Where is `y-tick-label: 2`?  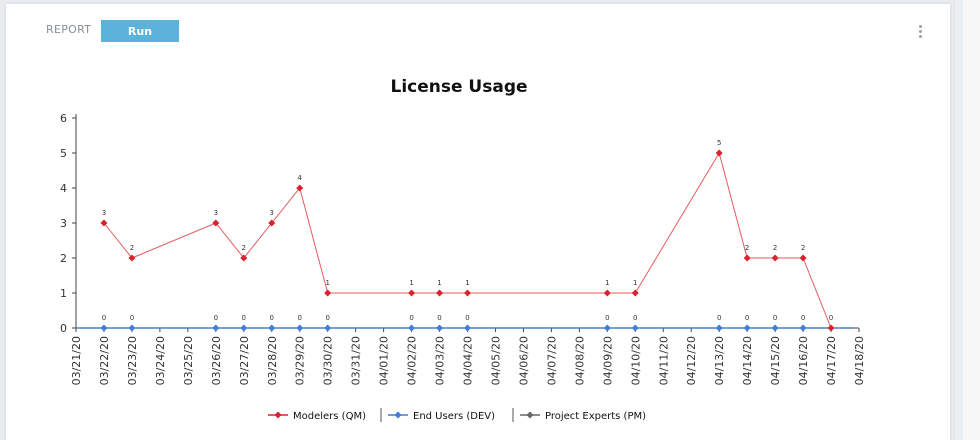
y-tick-label: 2 is located at coordinates (63, 258).